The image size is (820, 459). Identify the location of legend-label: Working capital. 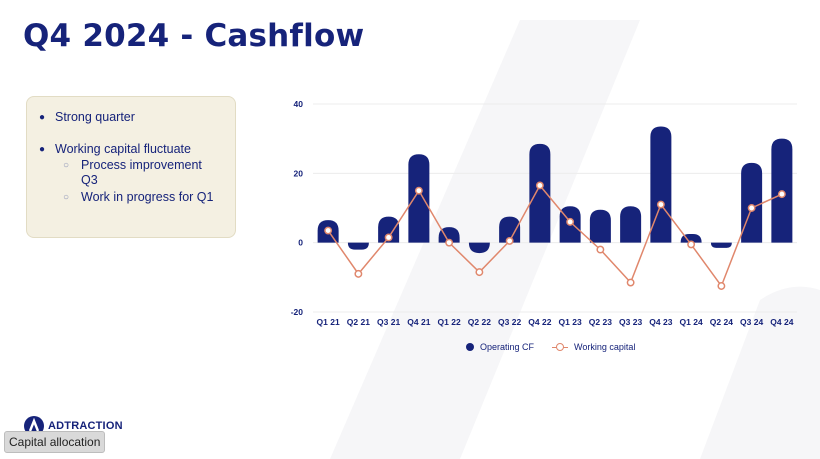
(605, 347).